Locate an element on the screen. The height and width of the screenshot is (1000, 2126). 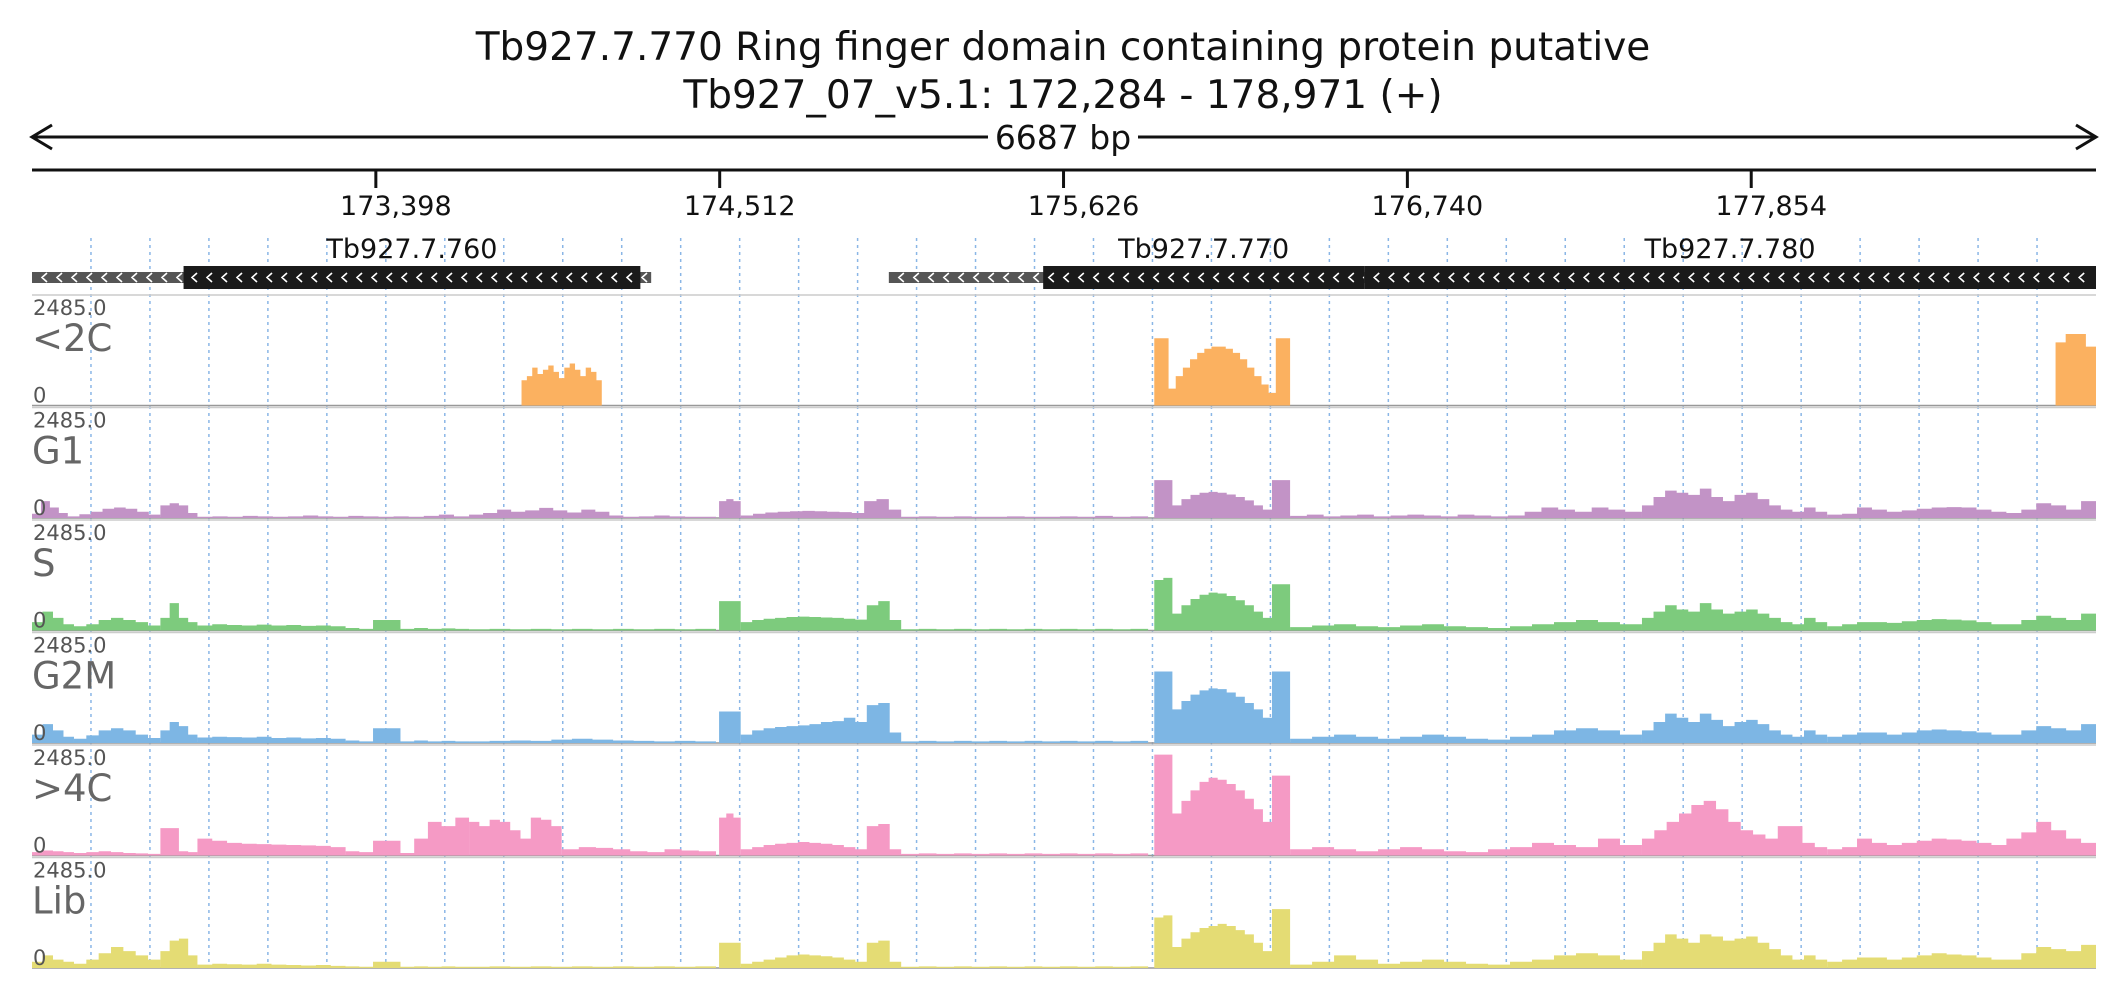
track-name-2: S is located at coordinates (44, 563).